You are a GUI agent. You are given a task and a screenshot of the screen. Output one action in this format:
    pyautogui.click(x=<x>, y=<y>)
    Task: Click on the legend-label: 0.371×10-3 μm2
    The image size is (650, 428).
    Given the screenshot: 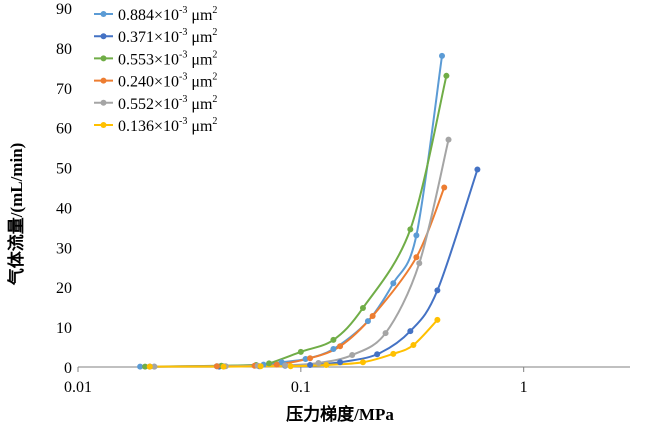 What is the action you would take?
    pyautogui.click(x=167, y=36)
    